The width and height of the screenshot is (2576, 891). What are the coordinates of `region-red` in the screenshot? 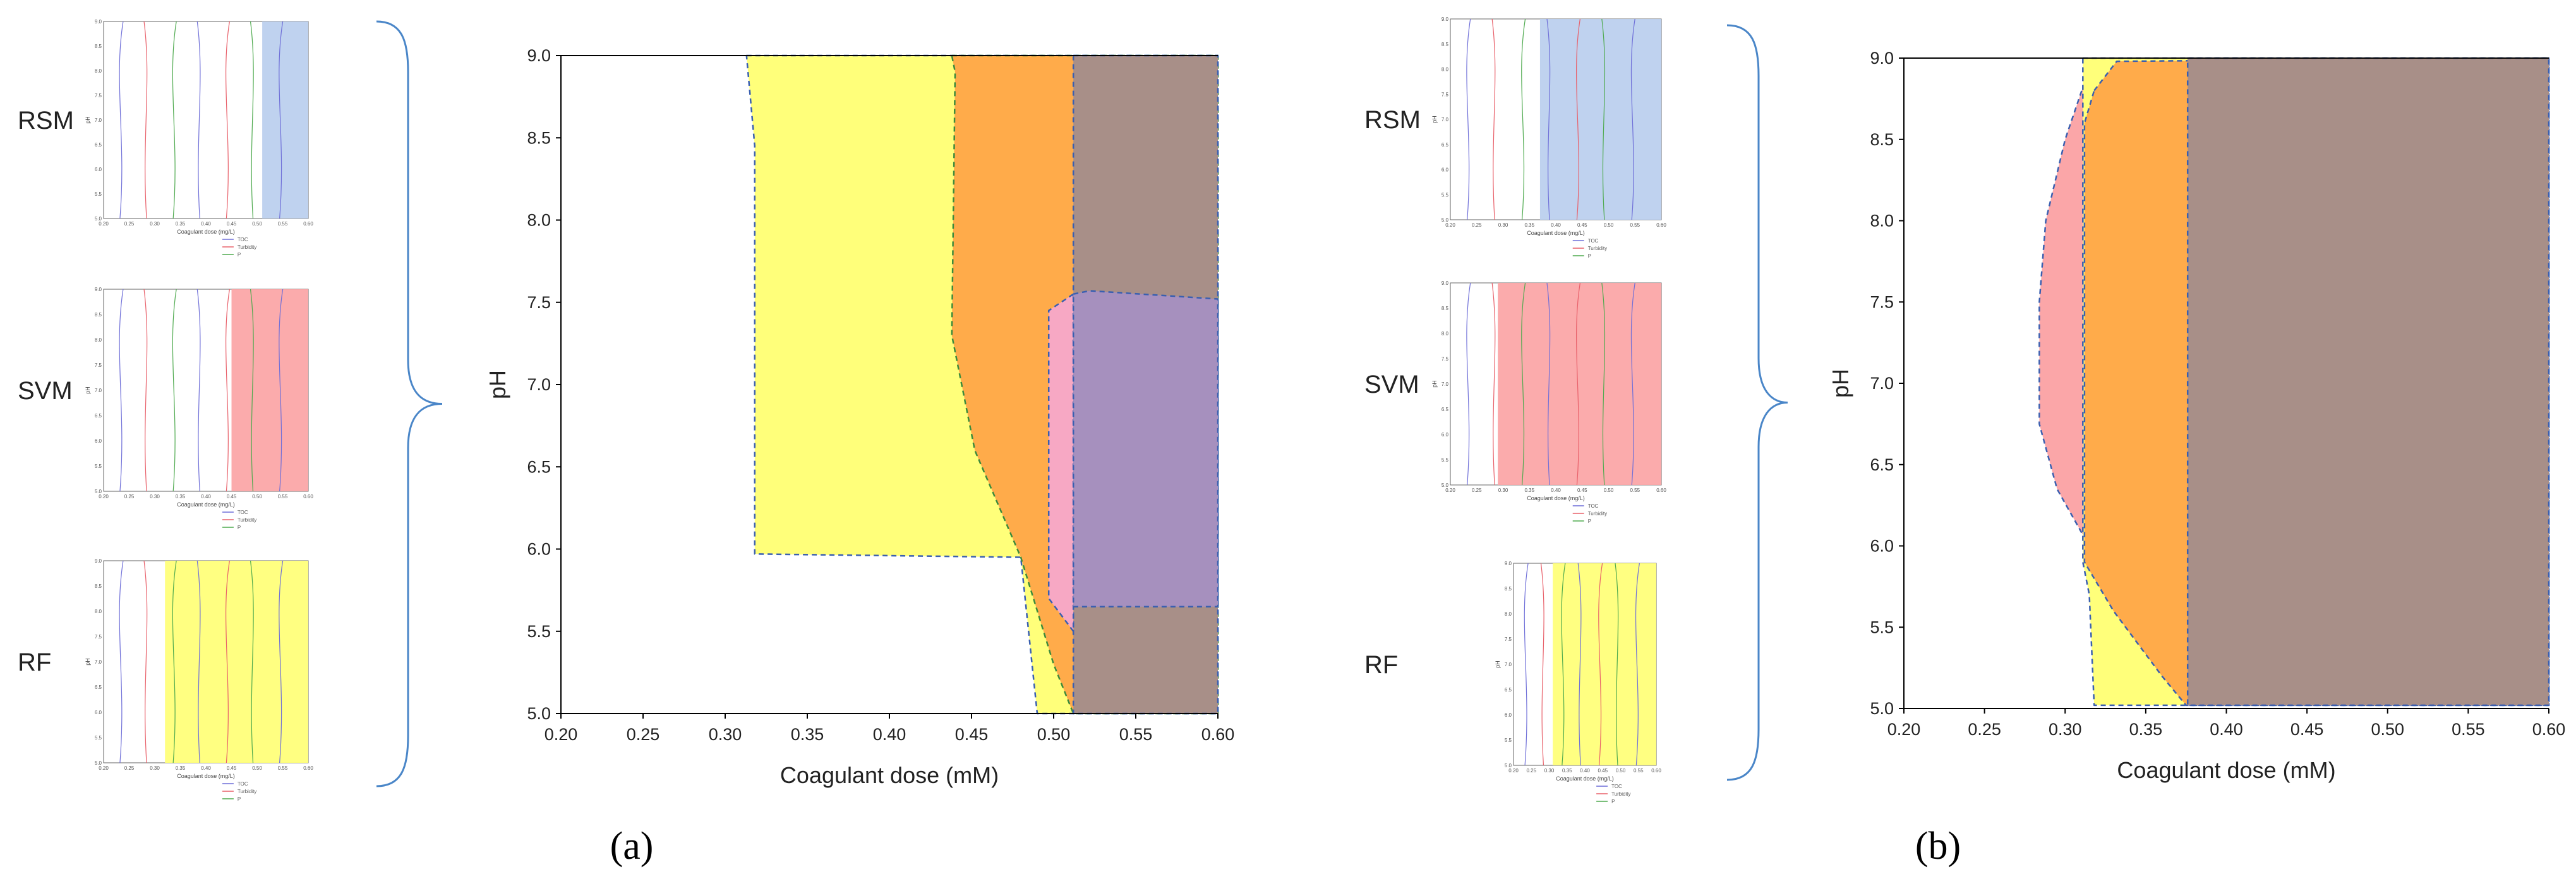 It's located at (2062, 310).